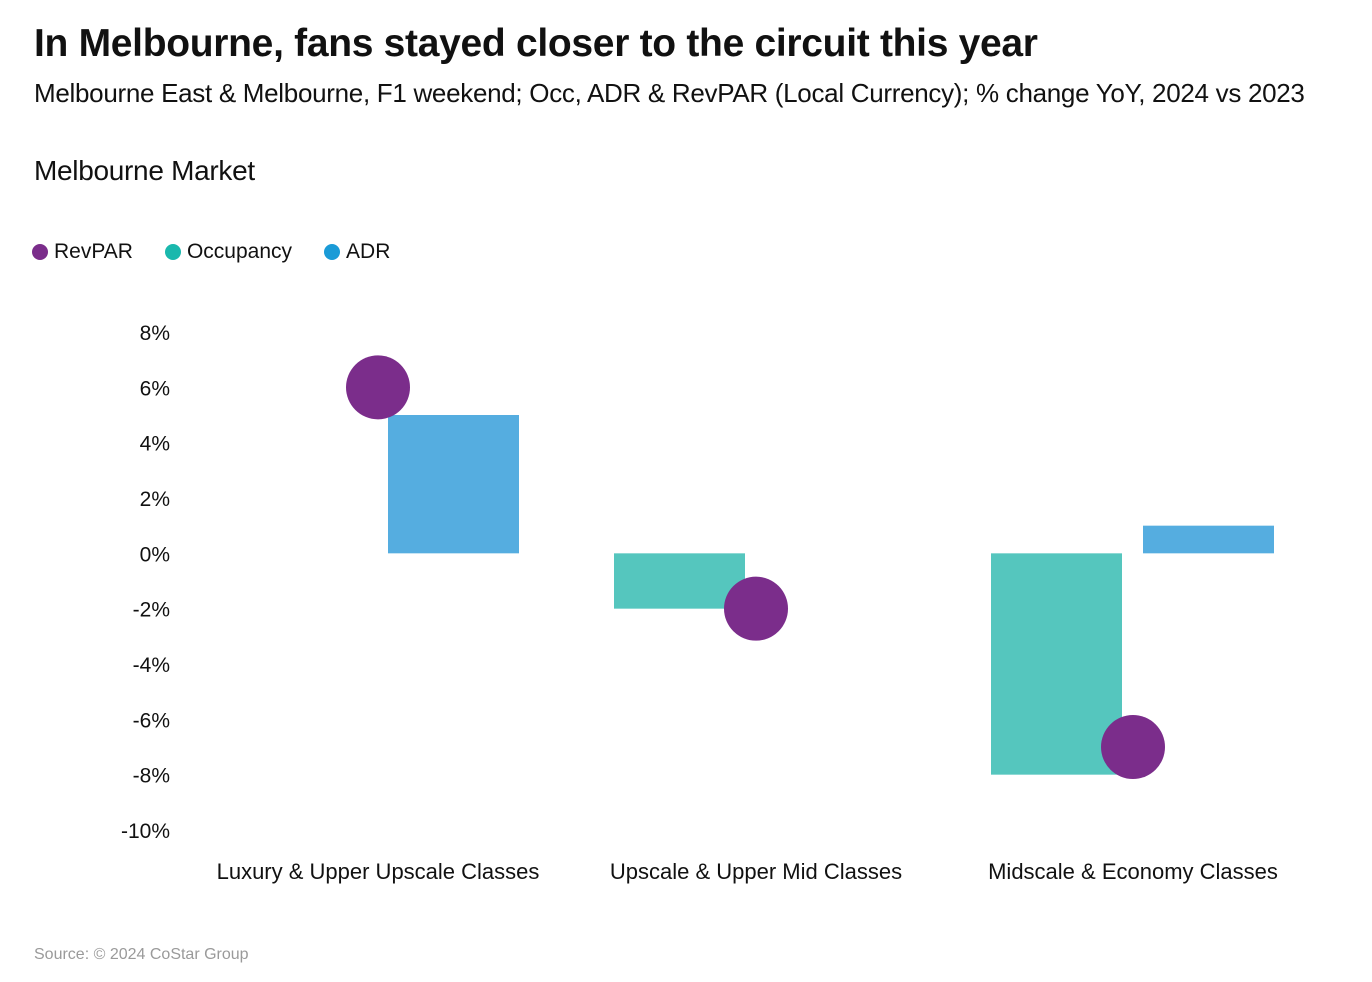 This screenshot has width=1372, height=982. I want to click on y-tick-label: -10%, so click(145, 831).